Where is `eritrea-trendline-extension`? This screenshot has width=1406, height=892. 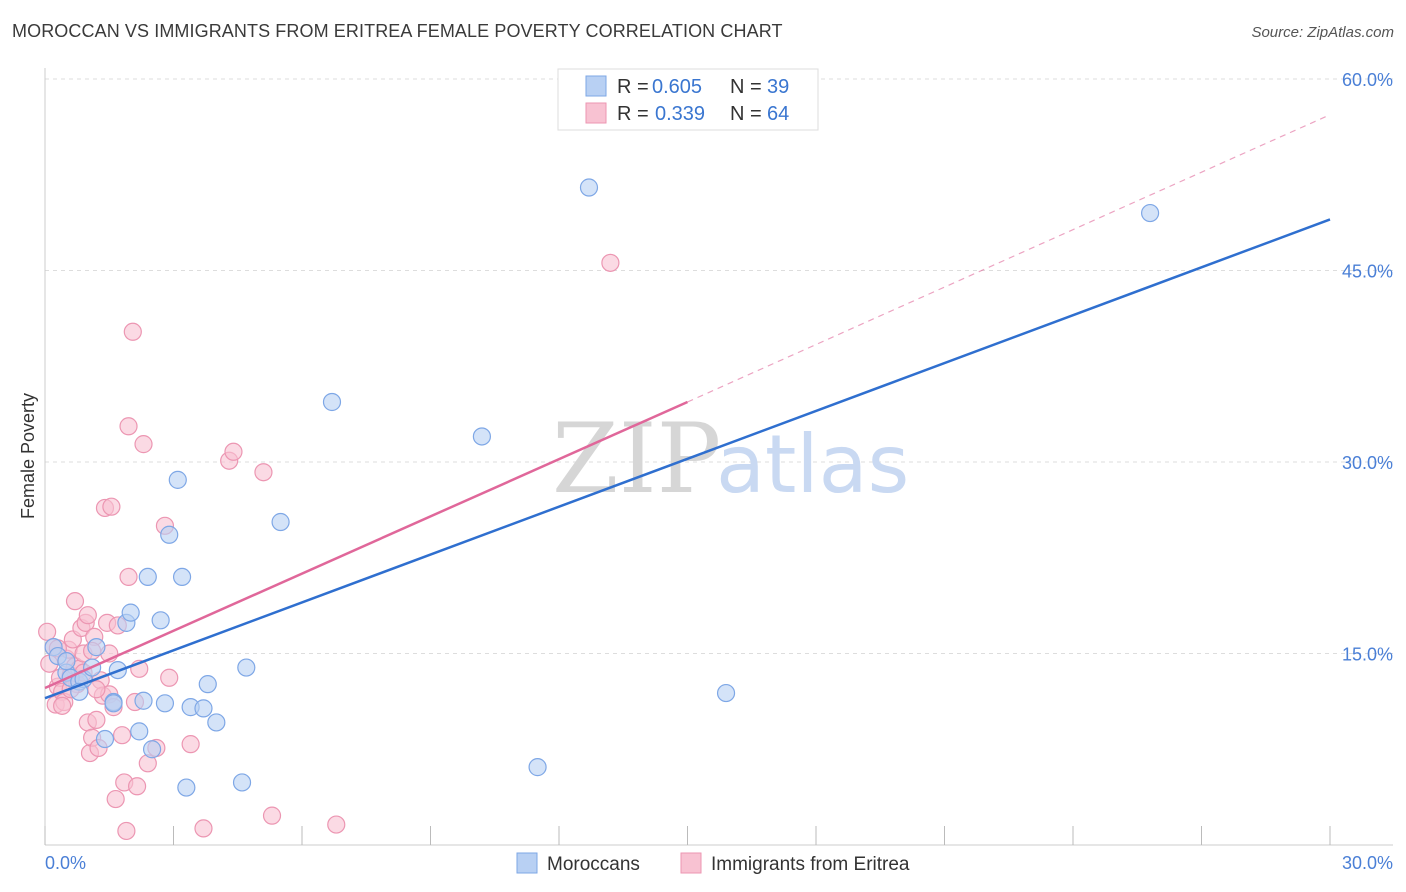
eritrea-trendline-extension is located at coordinates (1009, 258).